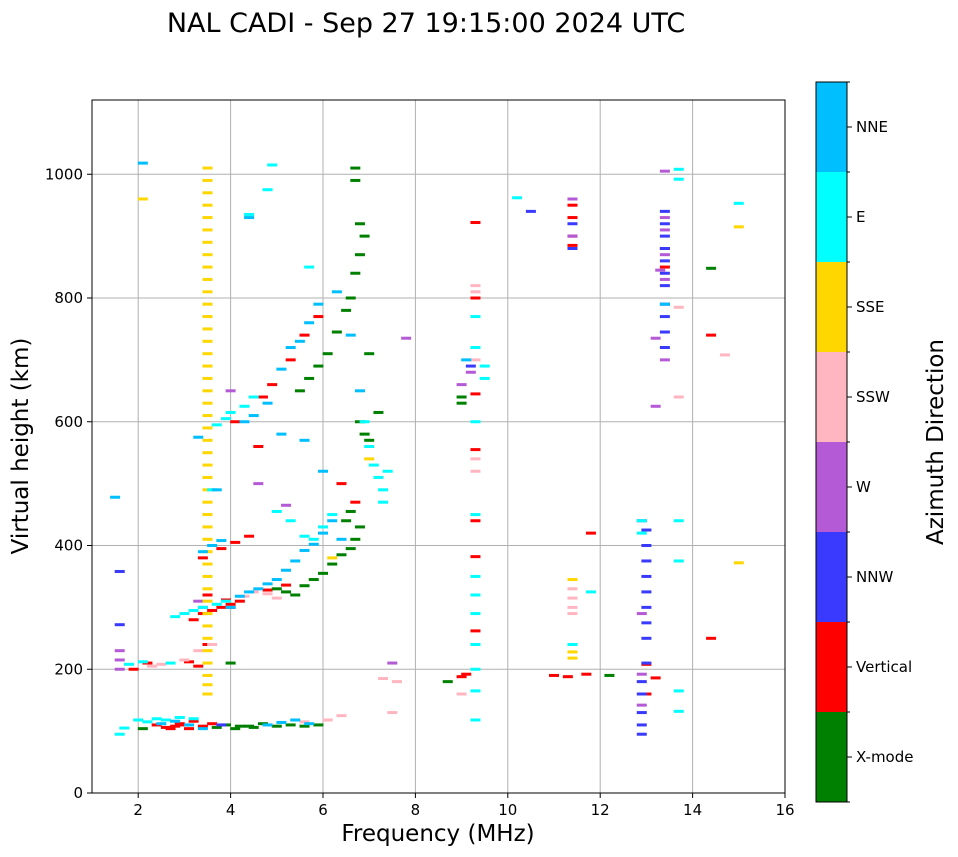 The width and height of the screenshot is (958, 857). Describe the element at coordinates (68, 546) in the screenshot. I see `y-tick-label: 400` at that location.